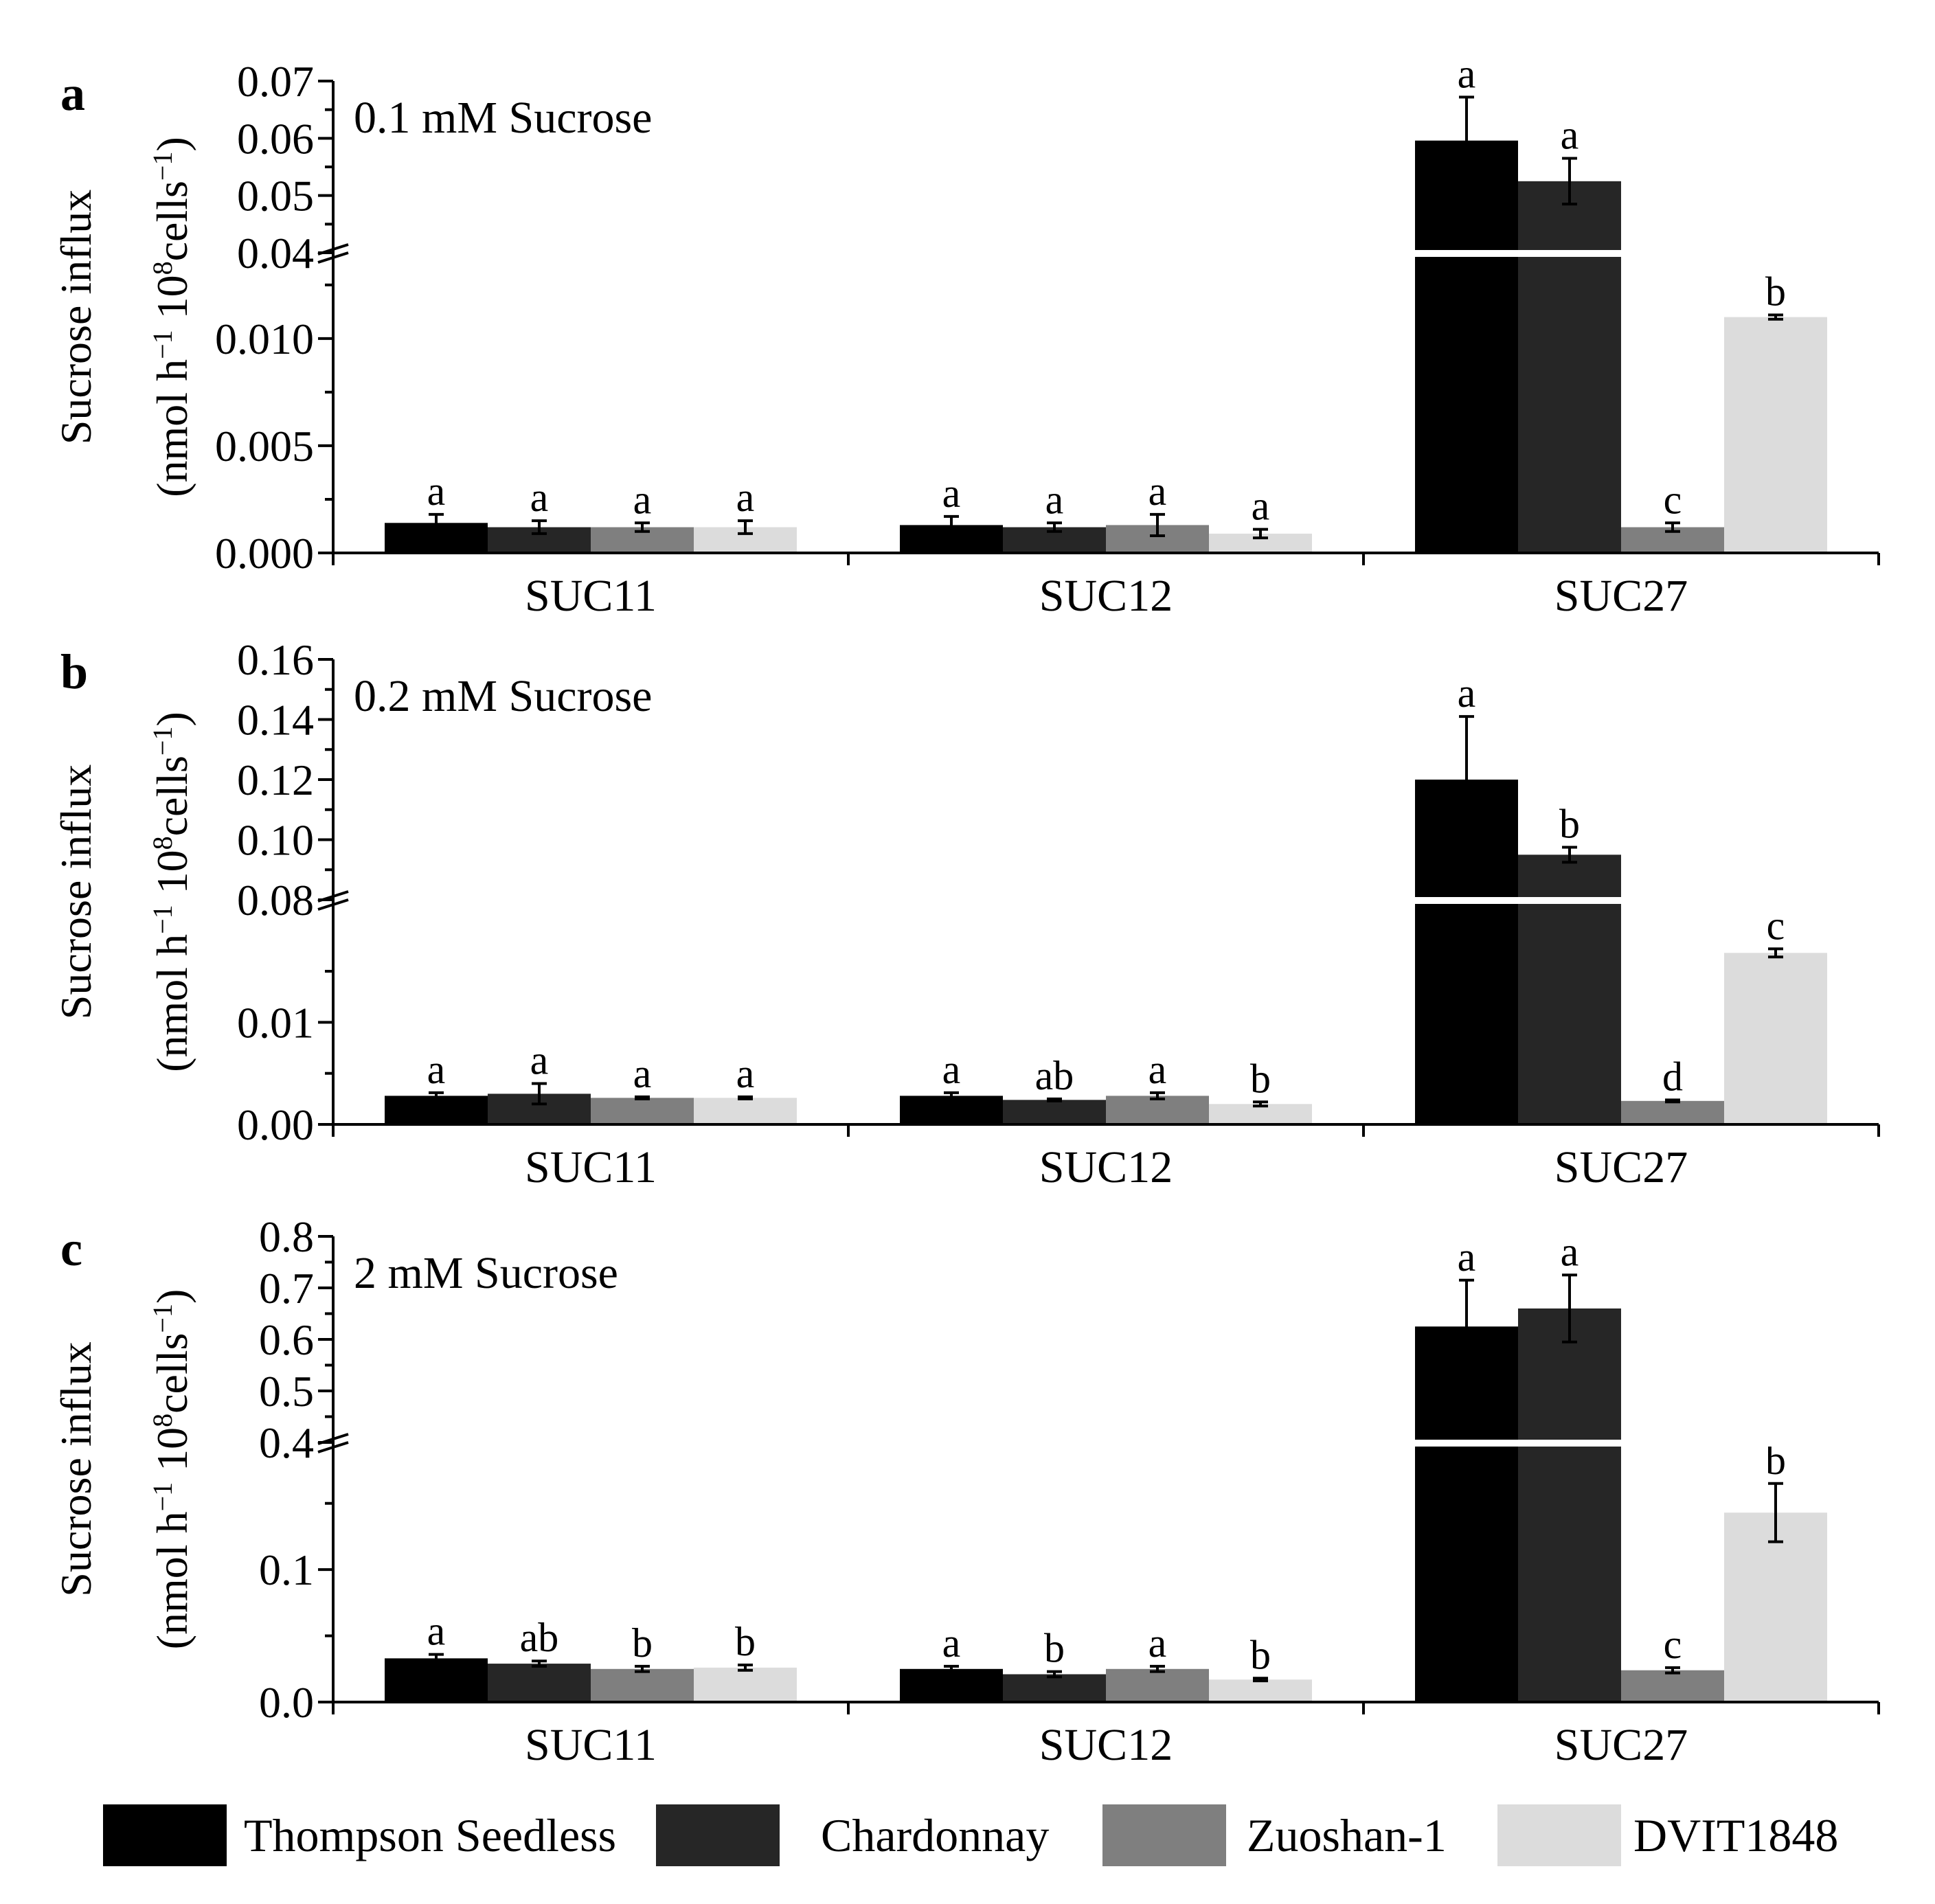 The image size is (1935, 1904). I want to click on y-tick-label: 0.14, so click(275, 720).